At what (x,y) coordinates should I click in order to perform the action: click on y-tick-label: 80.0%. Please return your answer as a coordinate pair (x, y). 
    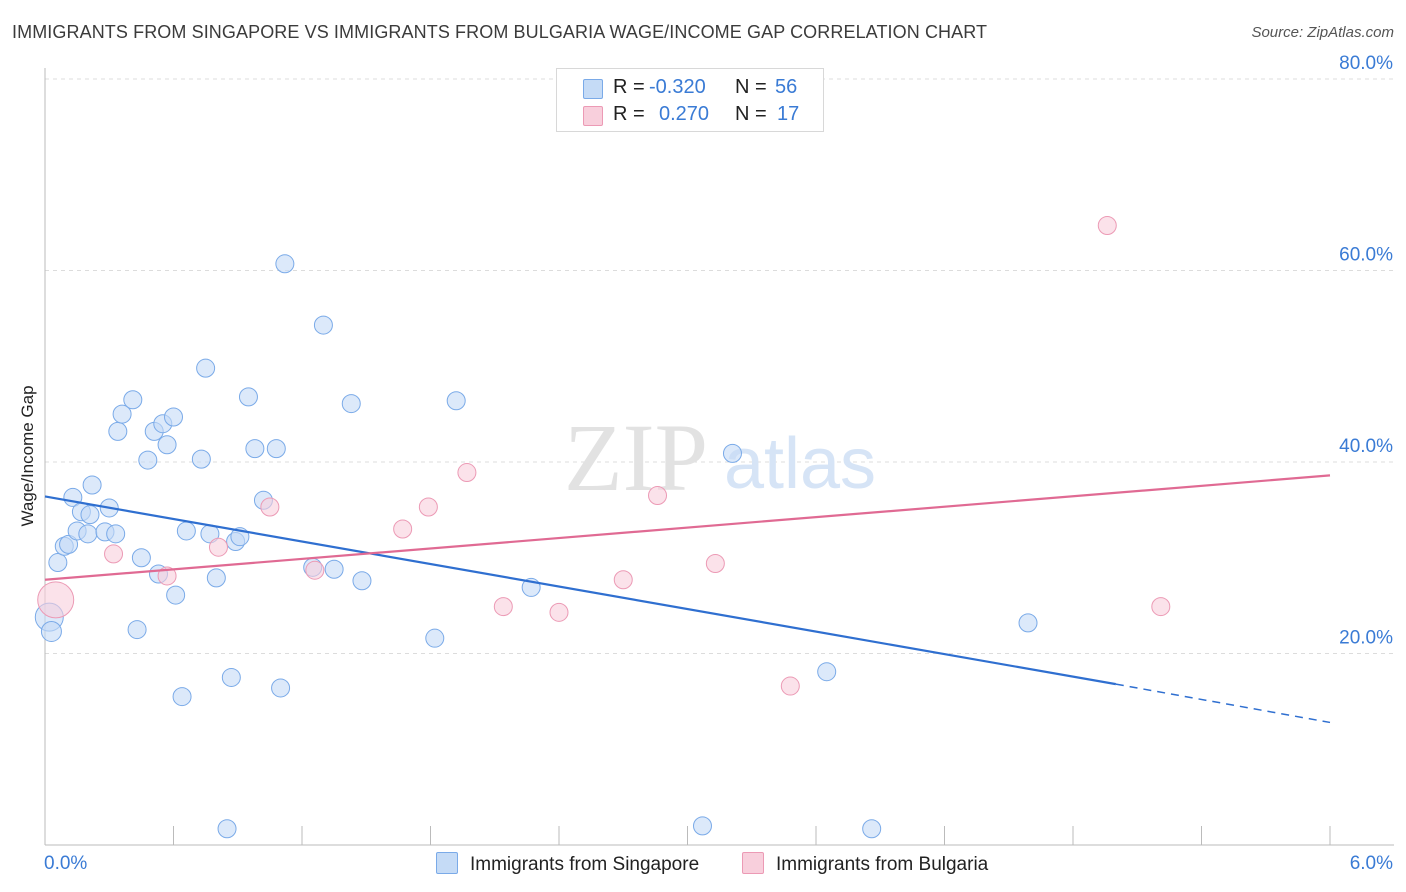
    Looking at the image, I should click on (1366, 63).